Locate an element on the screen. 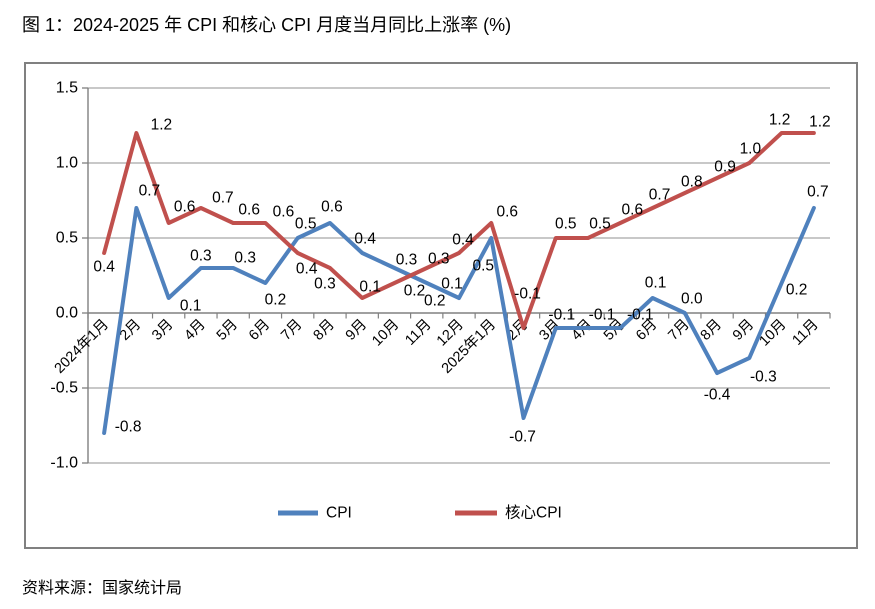 The image size is (875, 609). y-tick-label: 0.0 is located at coordinates (67, 313).